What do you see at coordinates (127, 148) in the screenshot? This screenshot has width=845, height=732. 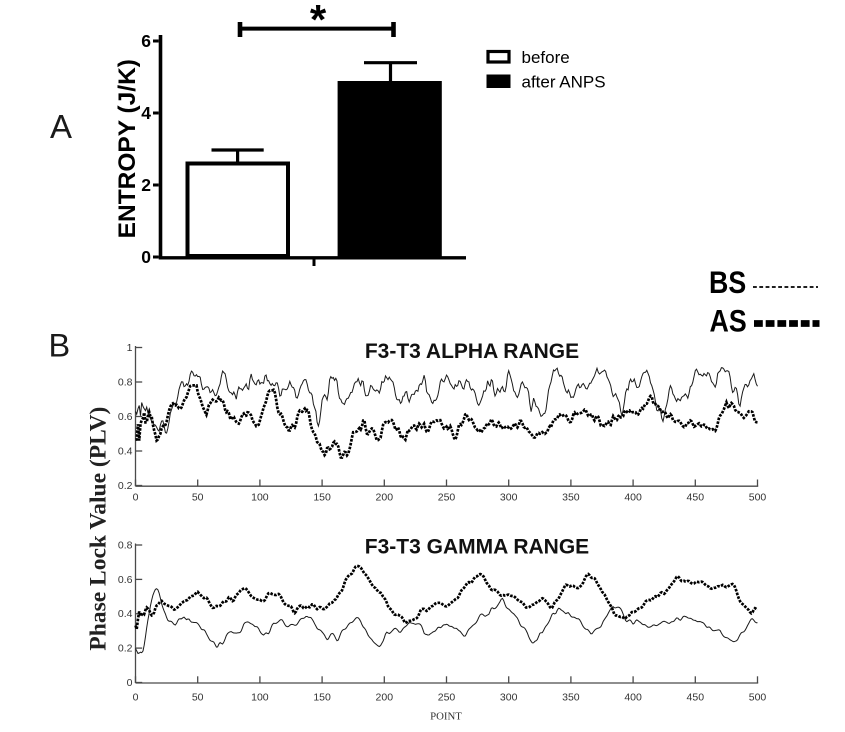 I see `svg-text: ENTROPY (J/K)` at bounding box center [127, 148].